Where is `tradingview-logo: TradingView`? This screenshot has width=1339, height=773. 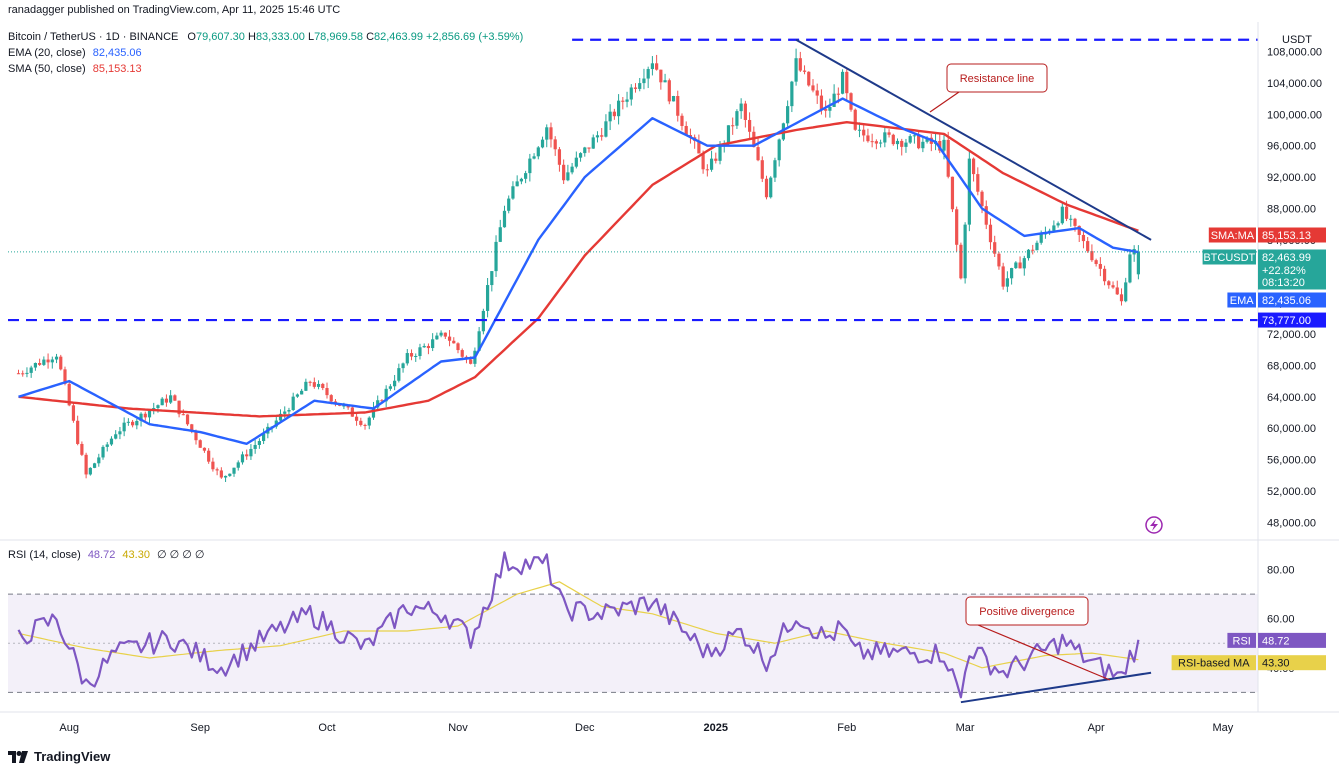
tradingview-logo: TradingView is located at coordinates (59, 756).